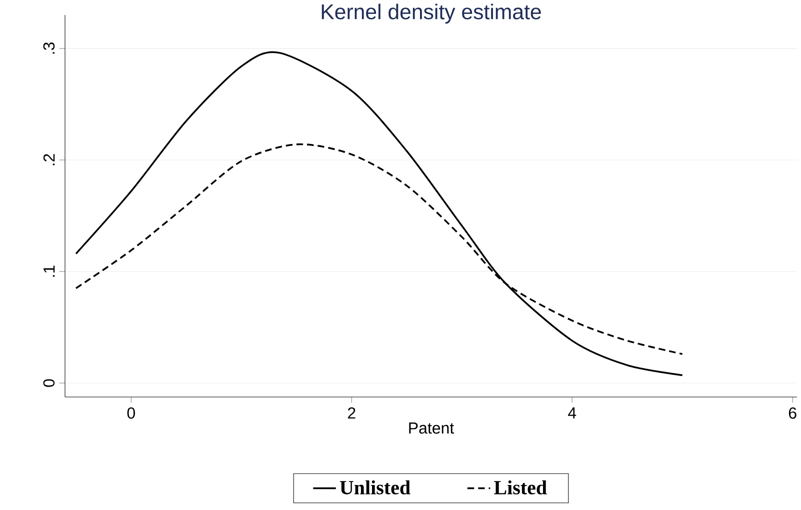 The width and height of the screenshot is (801, 510). I want to click on y-tick-label: .1, so click(49, 271).